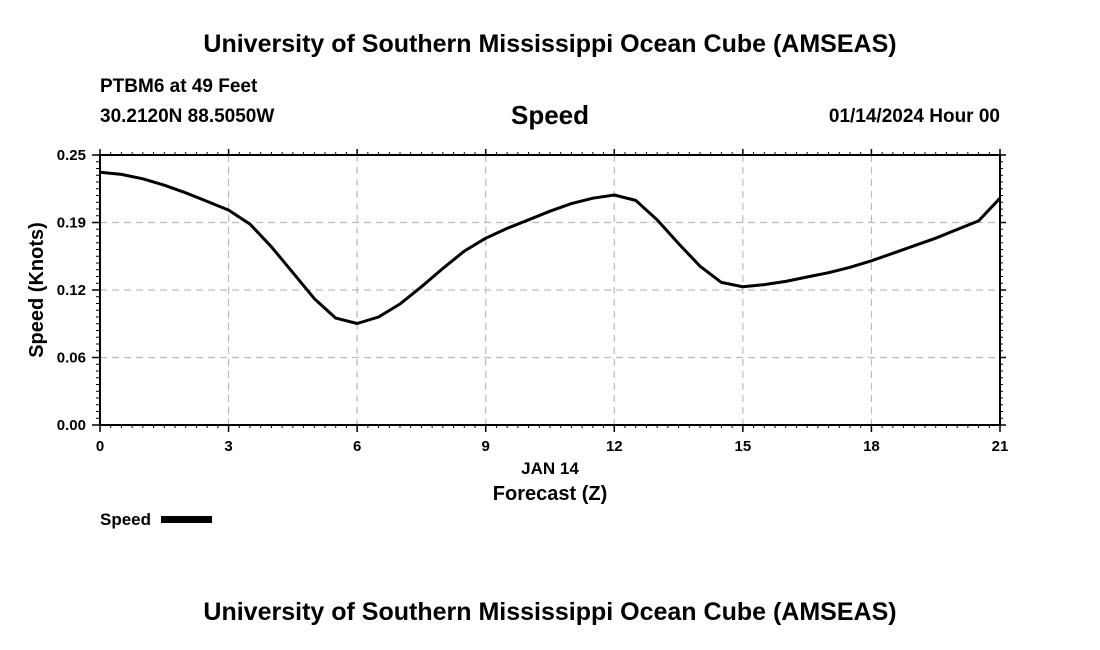  What do you see at coordinates (743, 446) in the screenshot?
I see `x-tick-label: 15` at bounding box center [743, 446].